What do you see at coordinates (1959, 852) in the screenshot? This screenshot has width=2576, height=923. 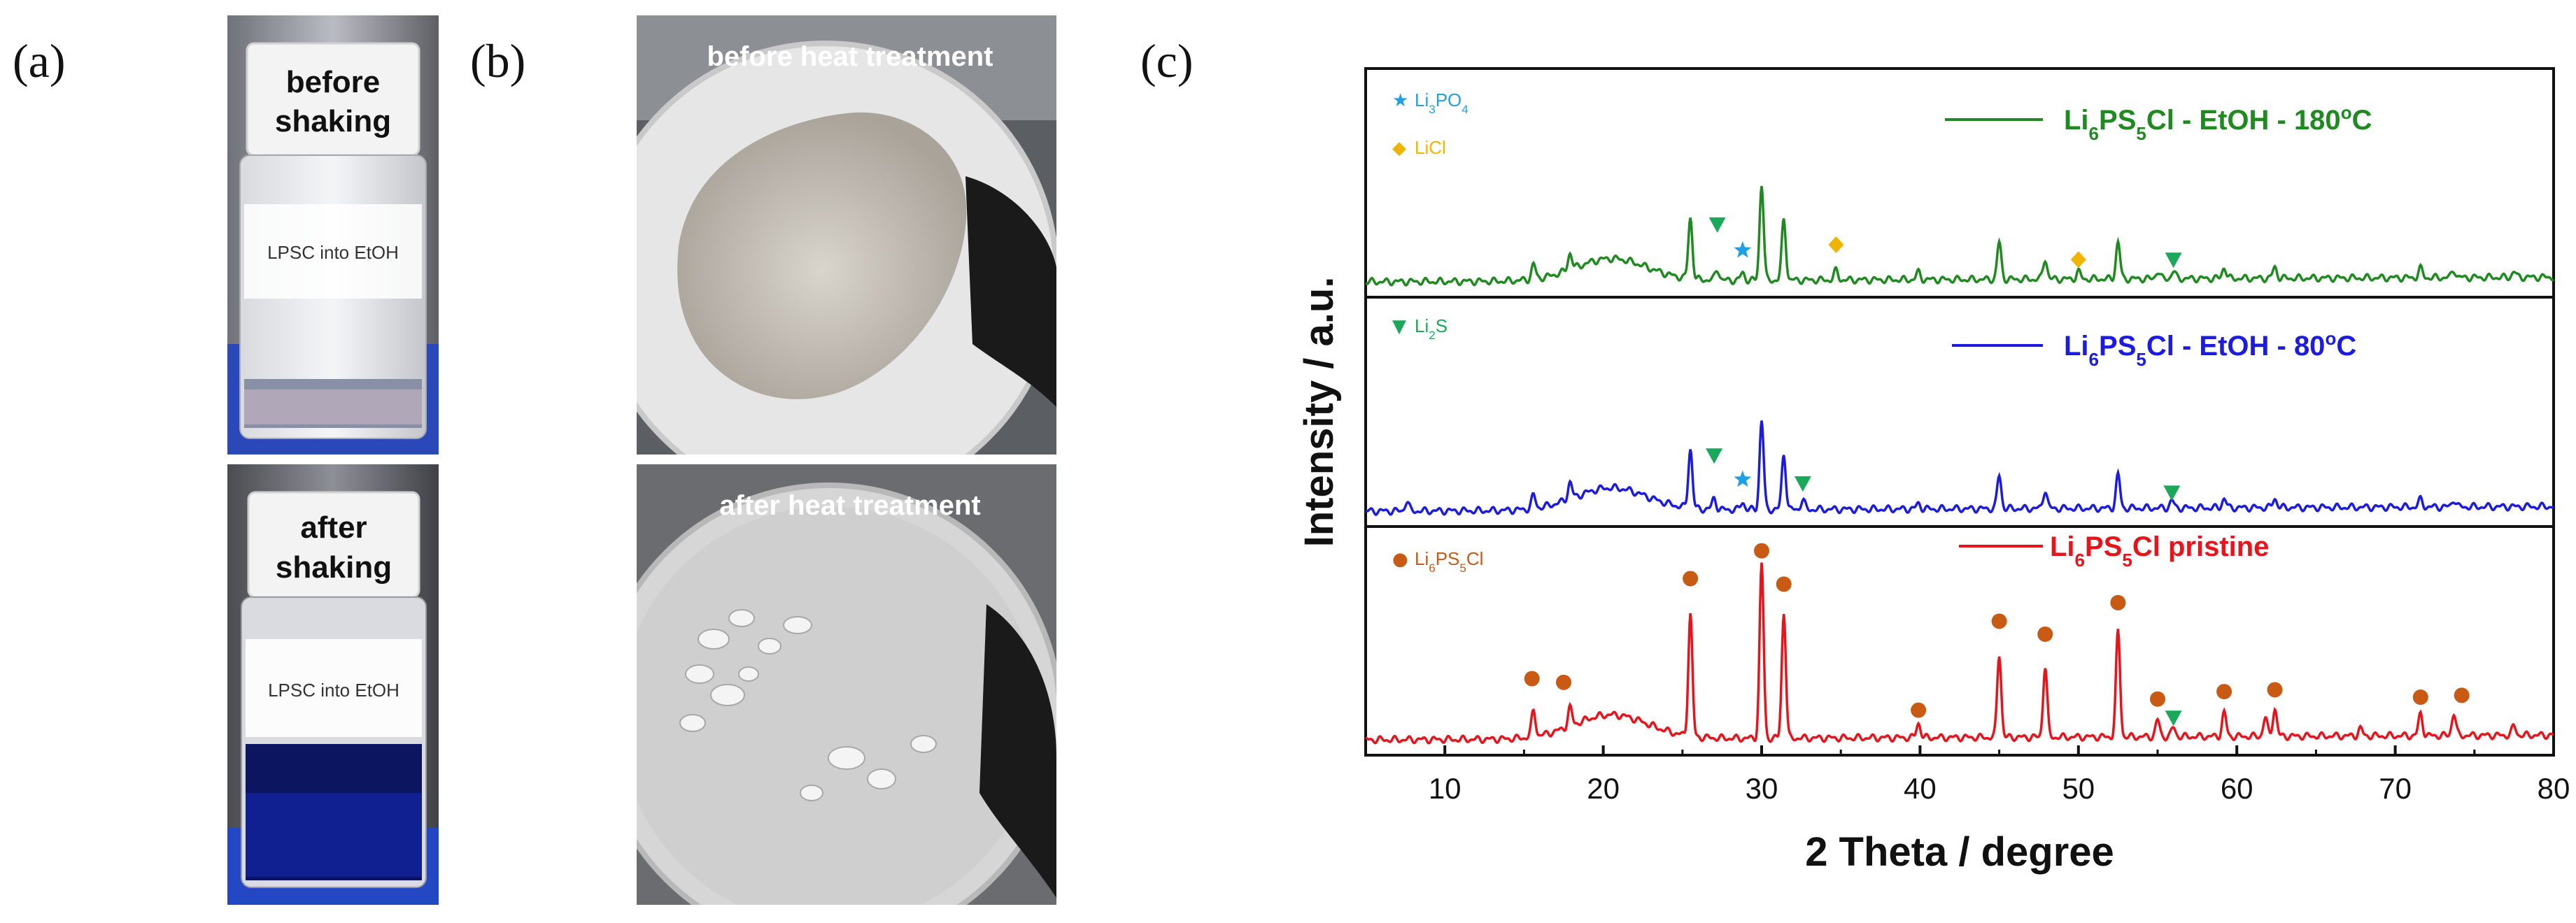 I see `x-axis-label: 2 Theta / degree` at bounding box center [1959, 852].